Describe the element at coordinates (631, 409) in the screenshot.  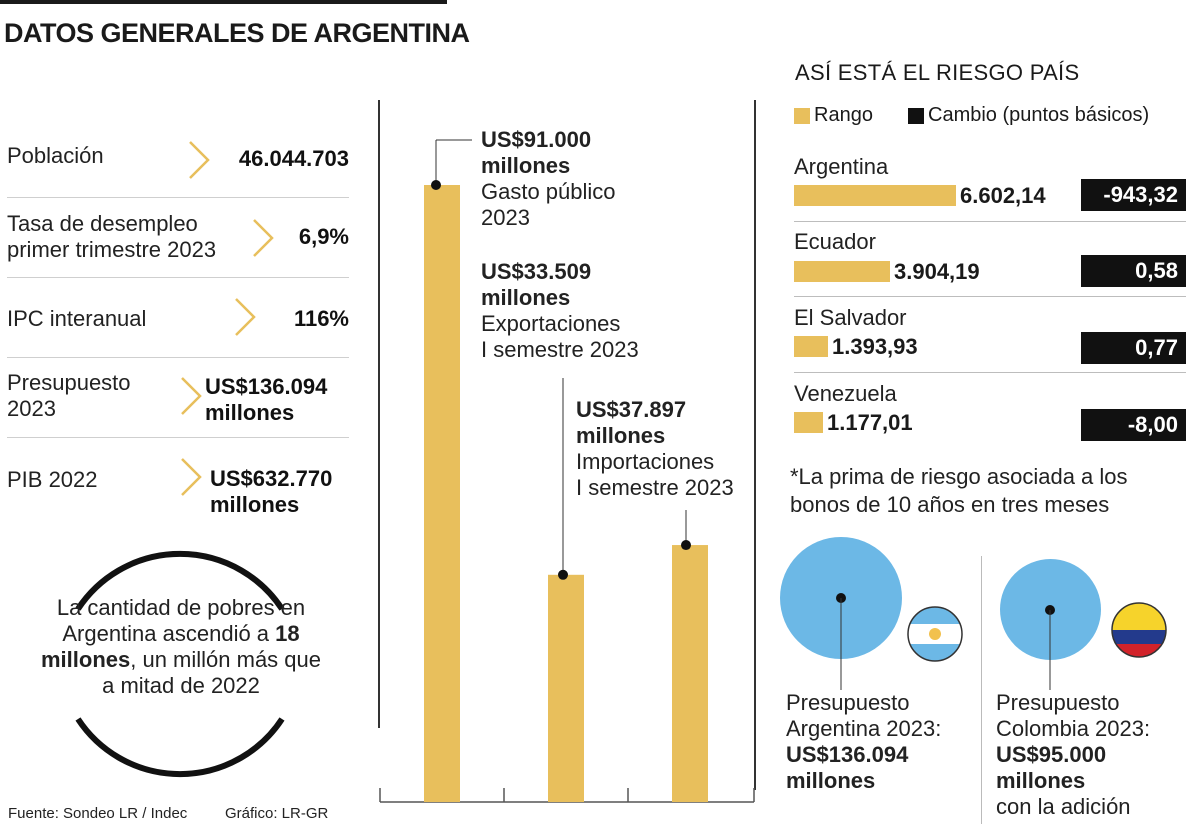
I see `bar-value: US$37.897` at that location.